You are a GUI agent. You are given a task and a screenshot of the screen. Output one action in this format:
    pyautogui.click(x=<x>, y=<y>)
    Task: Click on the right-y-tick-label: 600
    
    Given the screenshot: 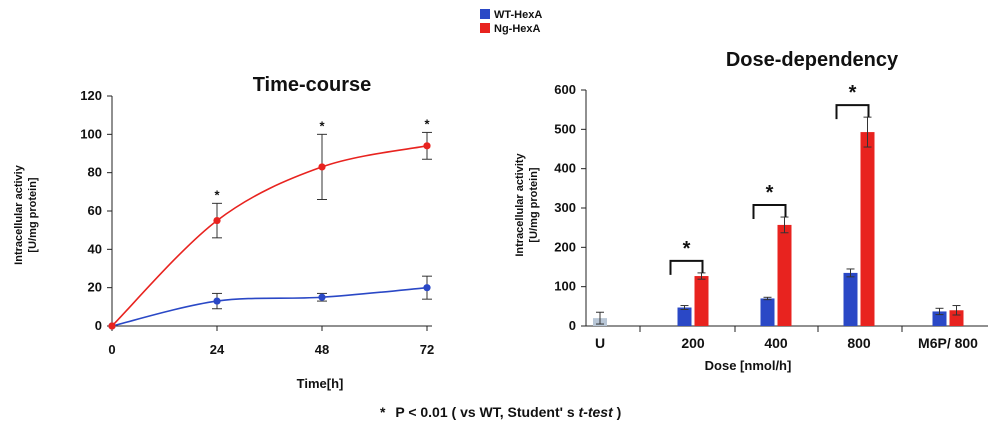 What is the action you would take?
    pyautogui.click(x=565, y=89)
    